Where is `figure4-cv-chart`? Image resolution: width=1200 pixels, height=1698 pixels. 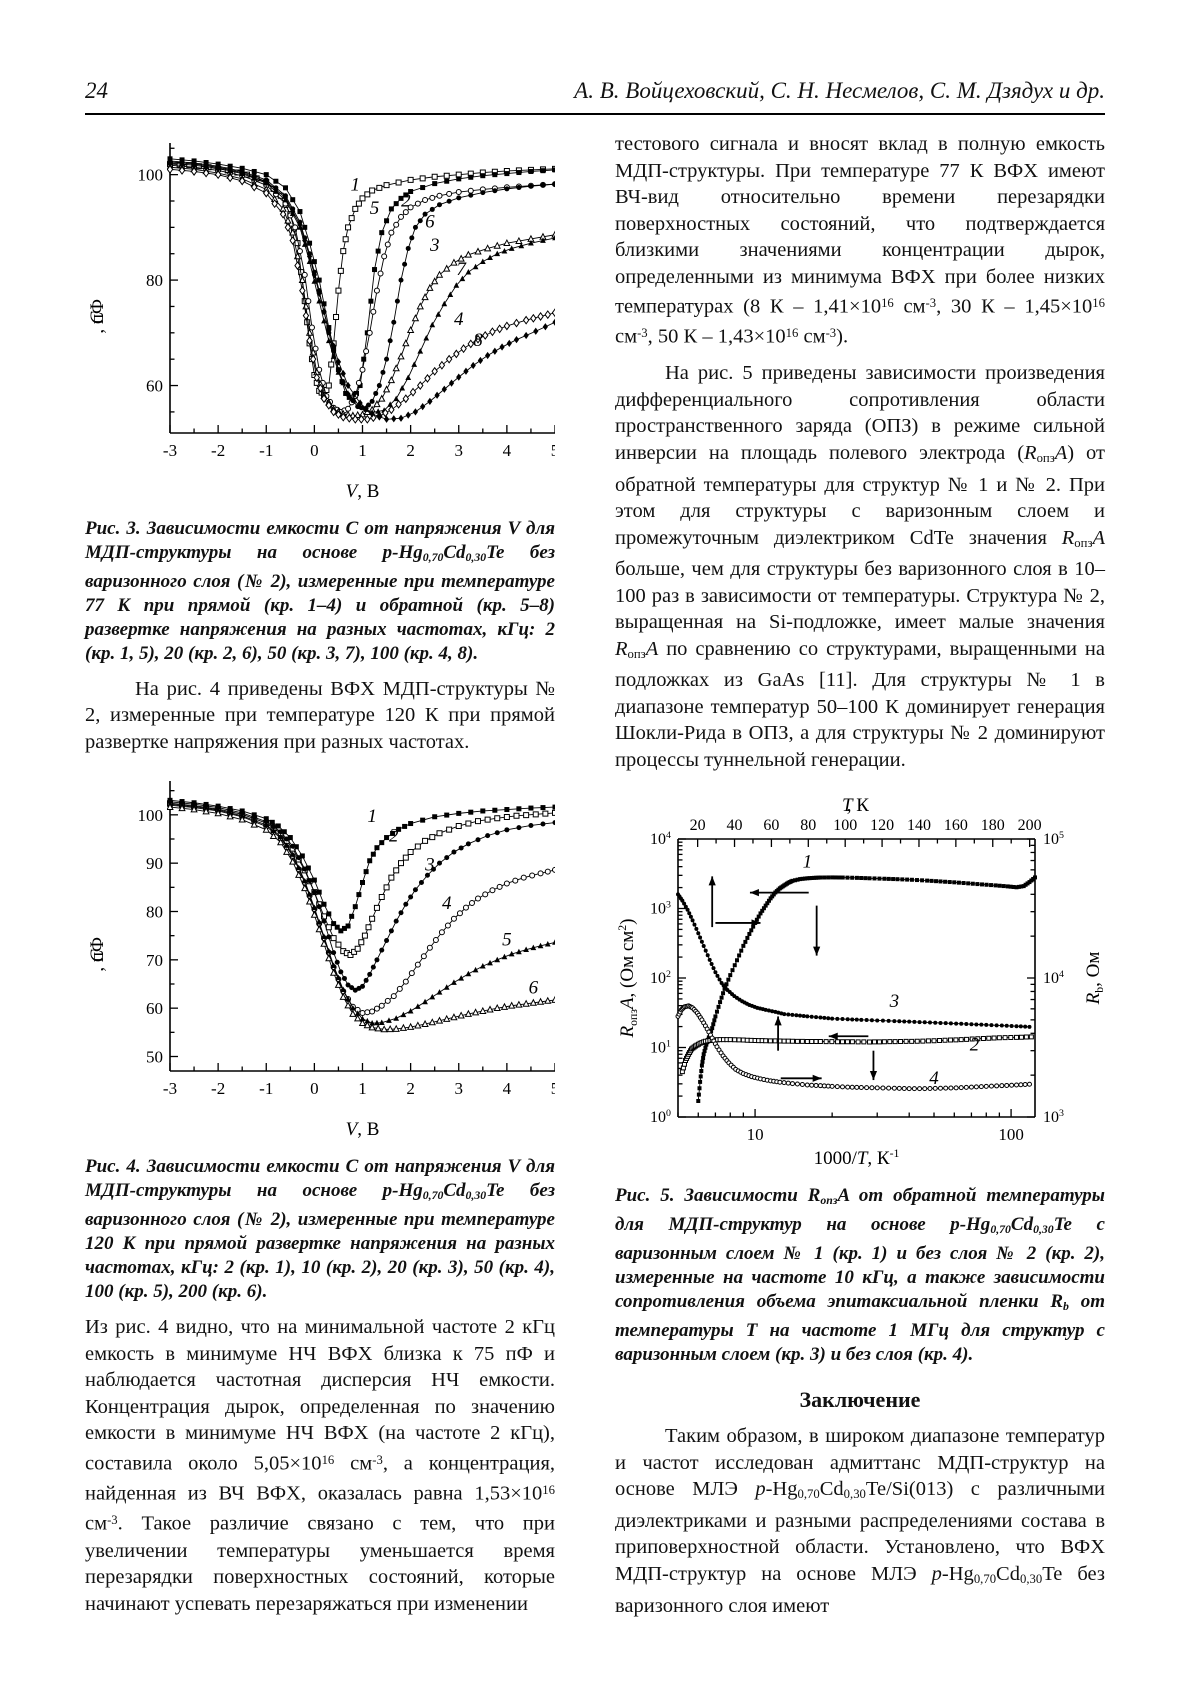
figure4-cv-chart is located at coordinates (320, 957).